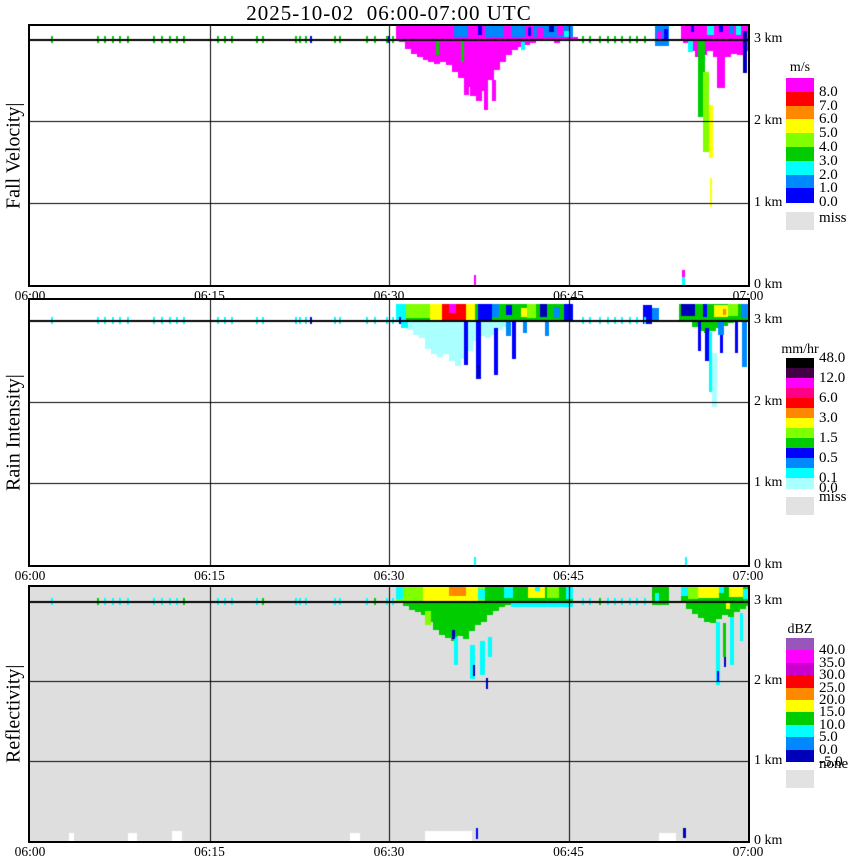 This screenshot has width=850, height=868. I want to click on legend-label: 2.0, so click(828, 174).